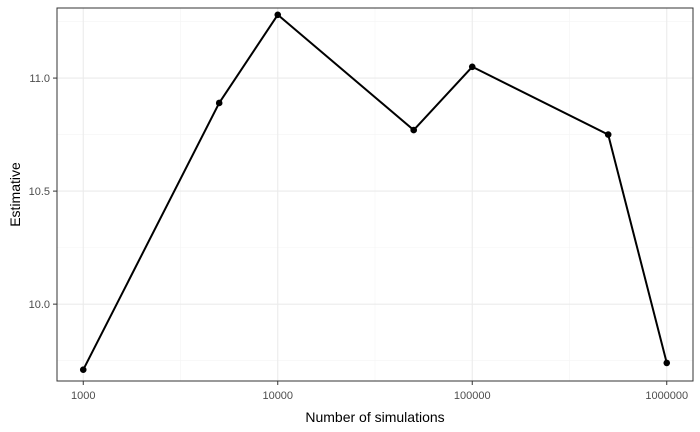  I want to click on x-tick-label: 10000, so click(277, 396).